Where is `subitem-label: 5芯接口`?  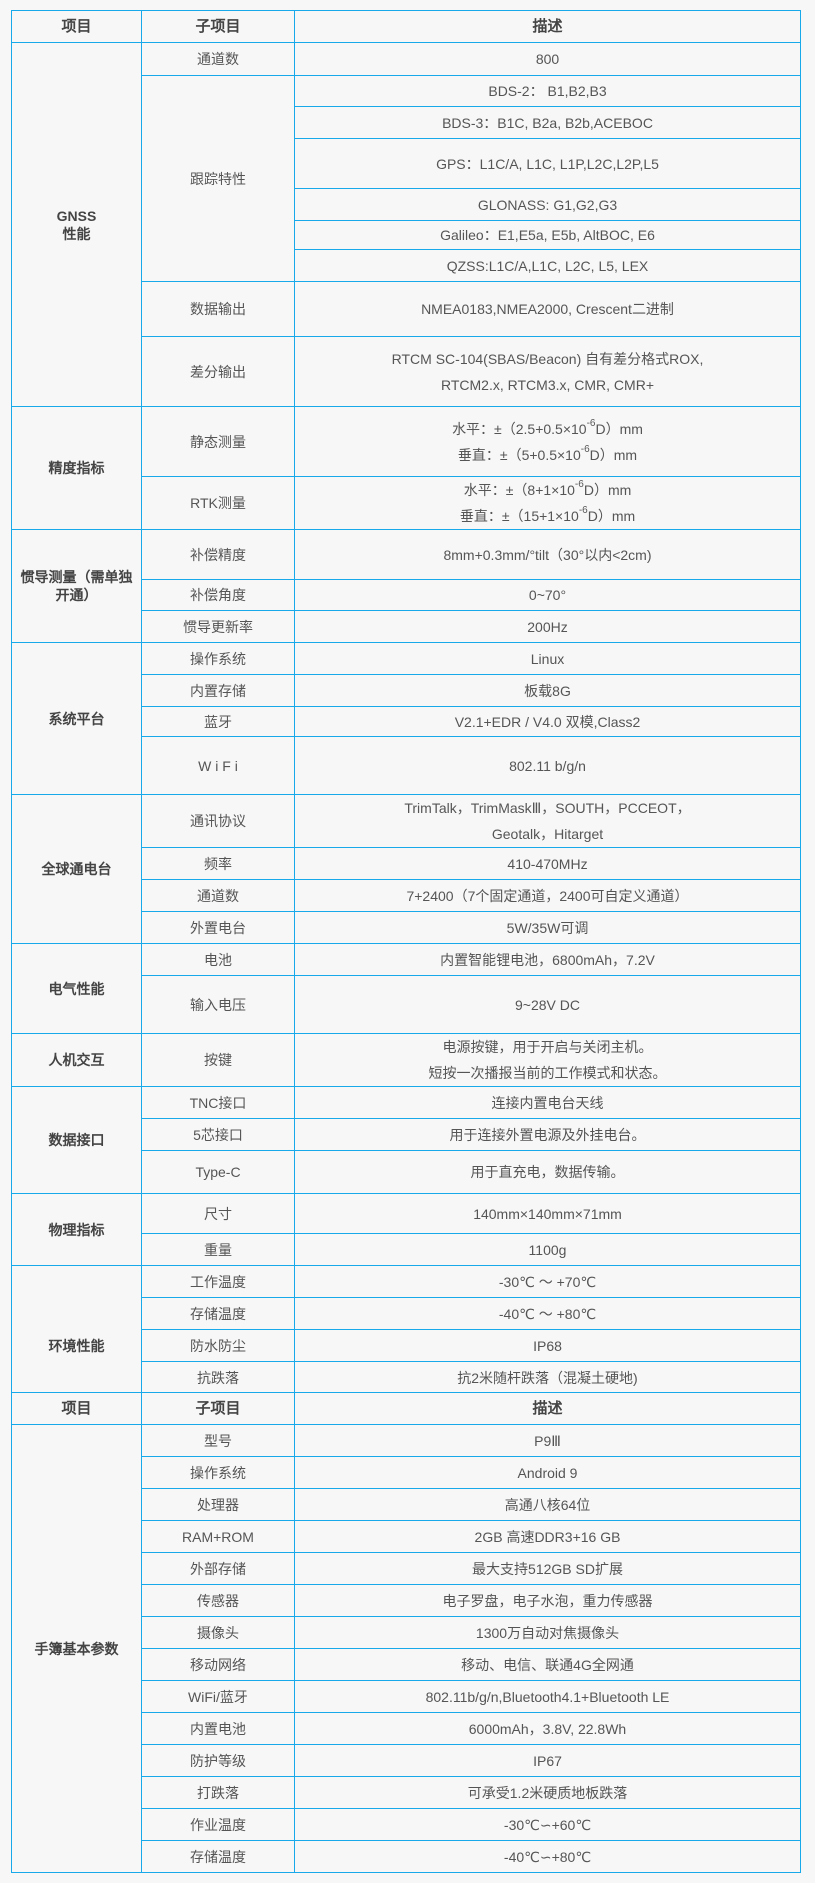 subitem-label: 5芯接口 is located at coordinates (218, 1134).